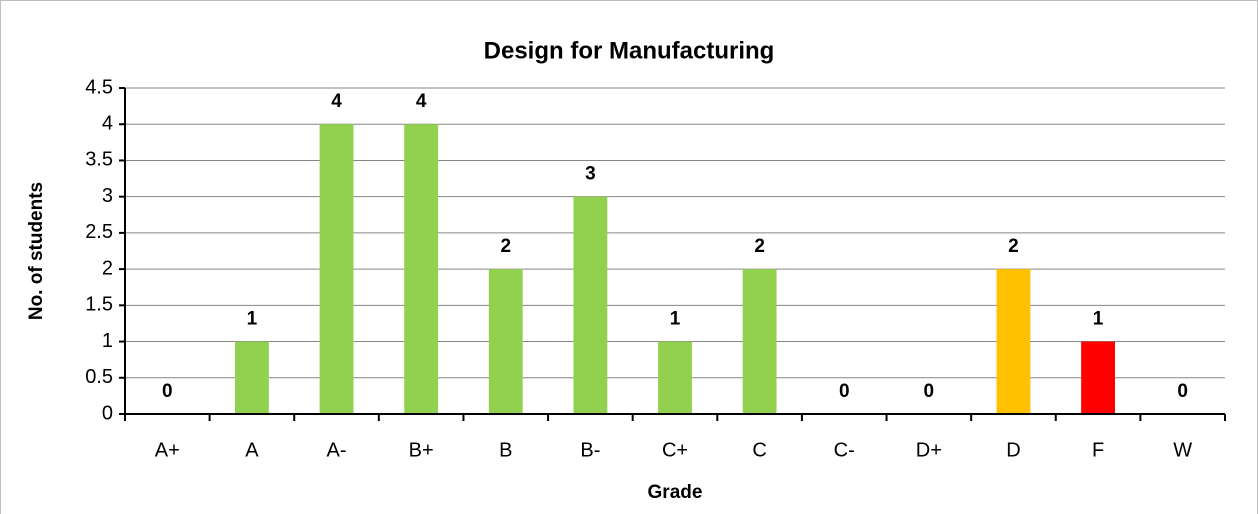 The image size is (1258, 514). I want to click on data-label: 3, so click(590, 174).